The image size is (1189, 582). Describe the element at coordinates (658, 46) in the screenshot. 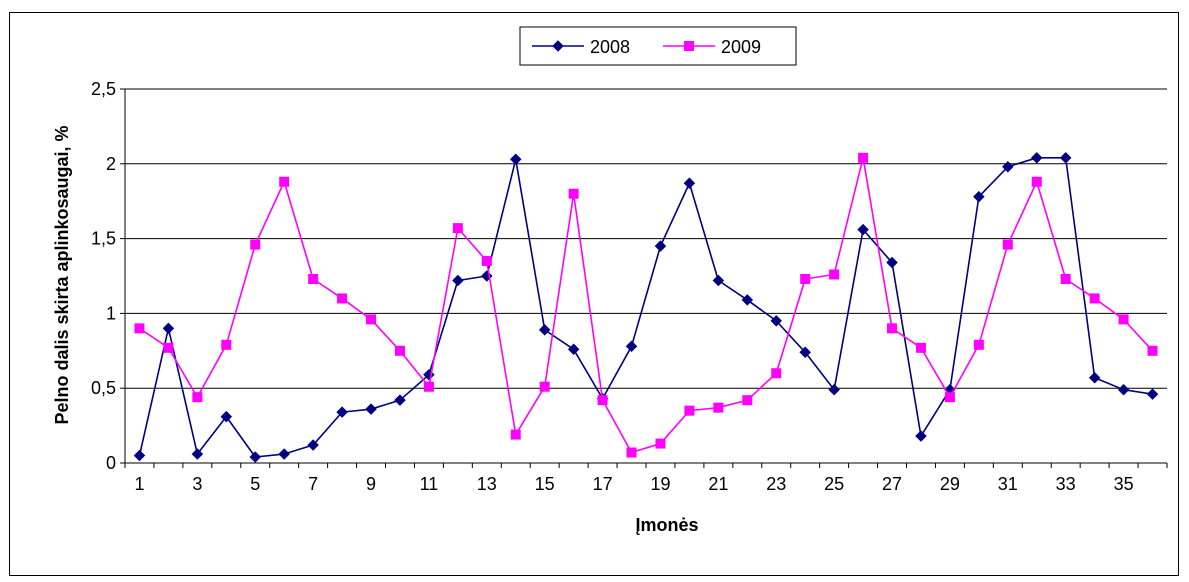

I see `legend: 2008 2009` at that location.